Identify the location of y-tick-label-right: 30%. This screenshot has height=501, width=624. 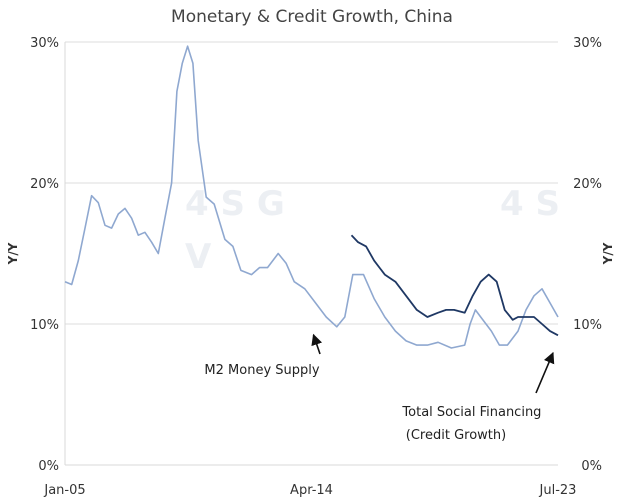
(587, 43).